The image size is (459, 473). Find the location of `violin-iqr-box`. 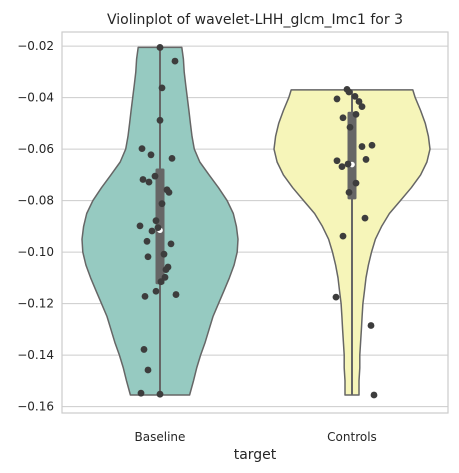

violin-iqr-box is located at coordinates (352, 155).